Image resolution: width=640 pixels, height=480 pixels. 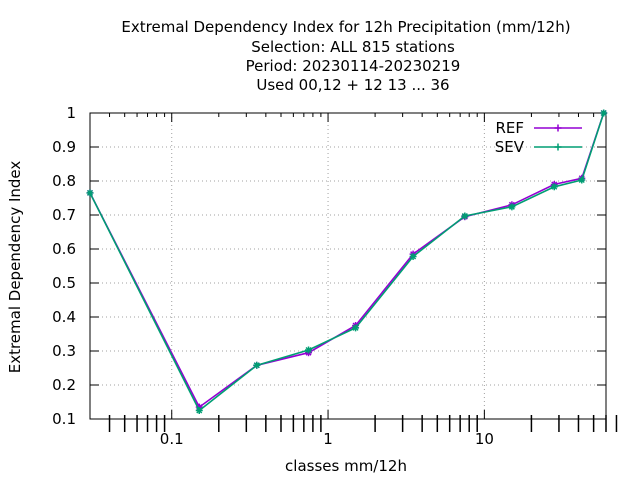 What do you see at coordinates (538, 147) in the screenshot?
I see `legend-item-sev: SEV` at bounding box center [538, 147].